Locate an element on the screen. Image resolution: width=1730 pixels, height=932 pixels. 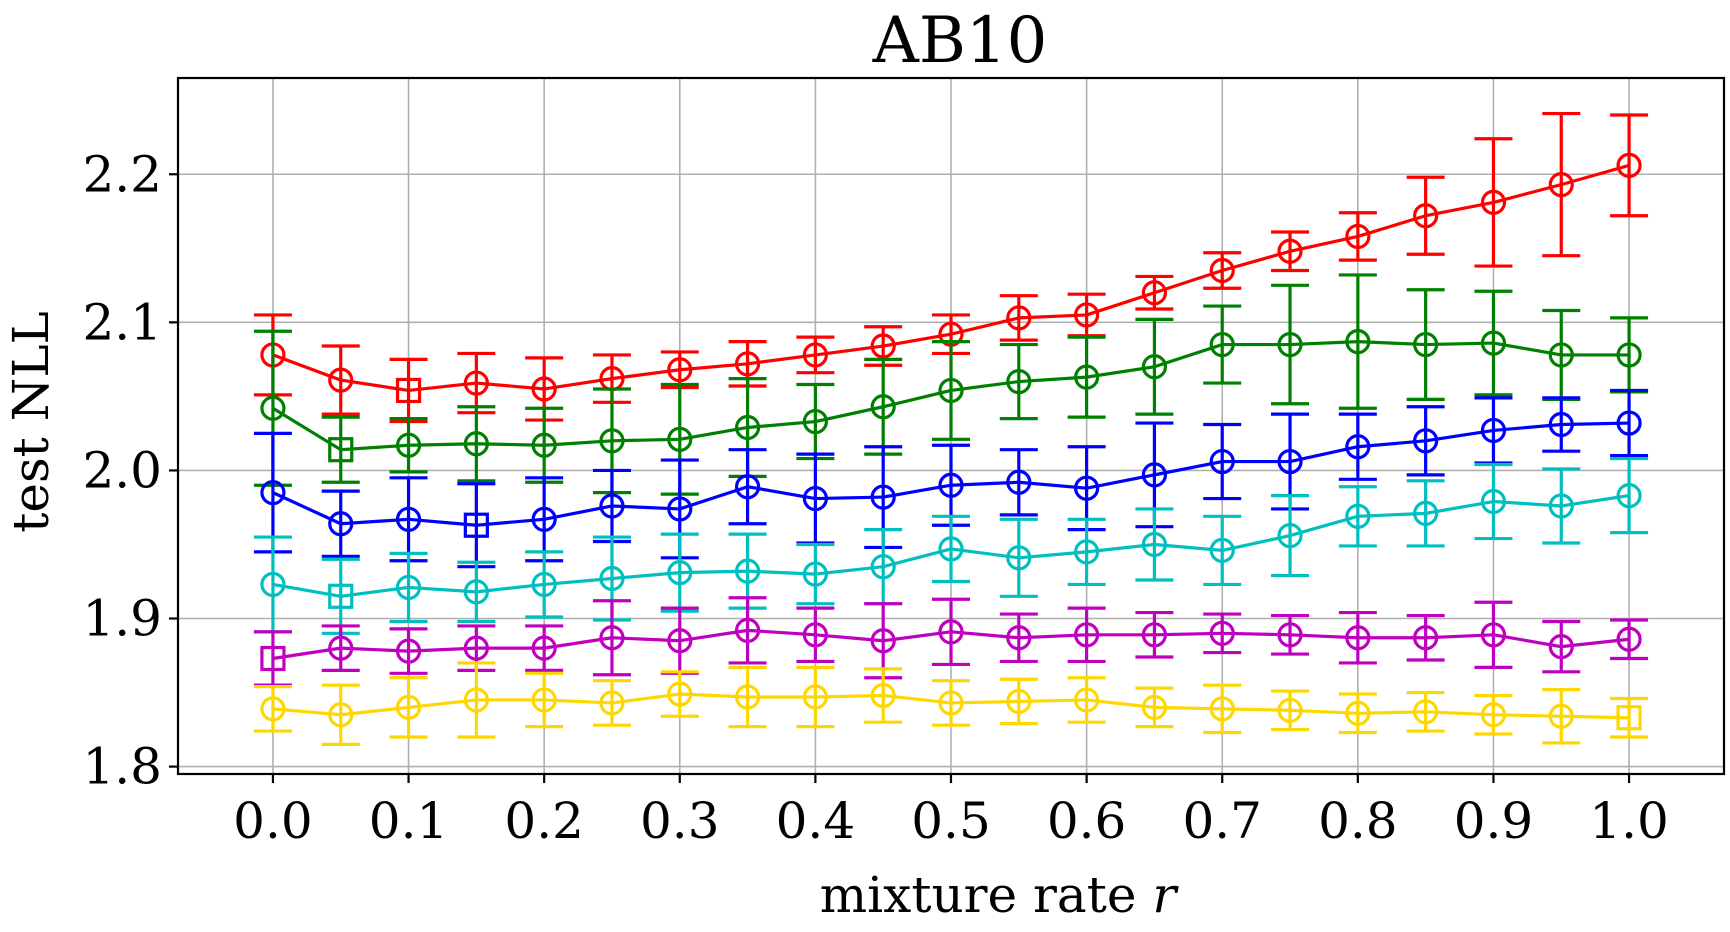
y-tick-label: 1.8 is located at coordinates (122, 767).